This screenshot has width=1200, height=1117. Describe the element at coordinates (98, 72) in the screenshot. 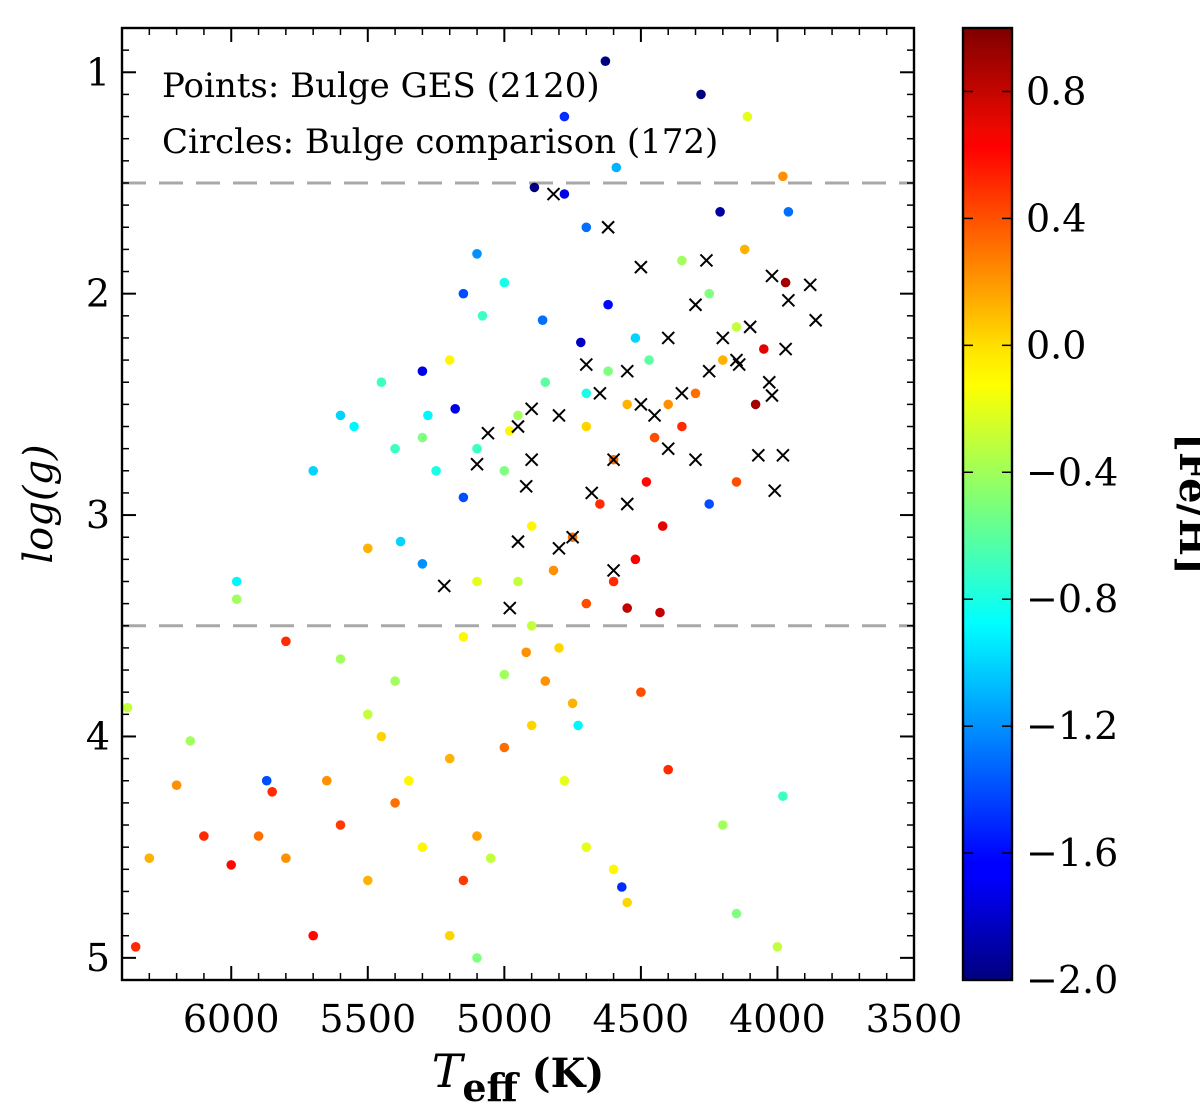

I see `y-tick-label-0: 1` at that location.